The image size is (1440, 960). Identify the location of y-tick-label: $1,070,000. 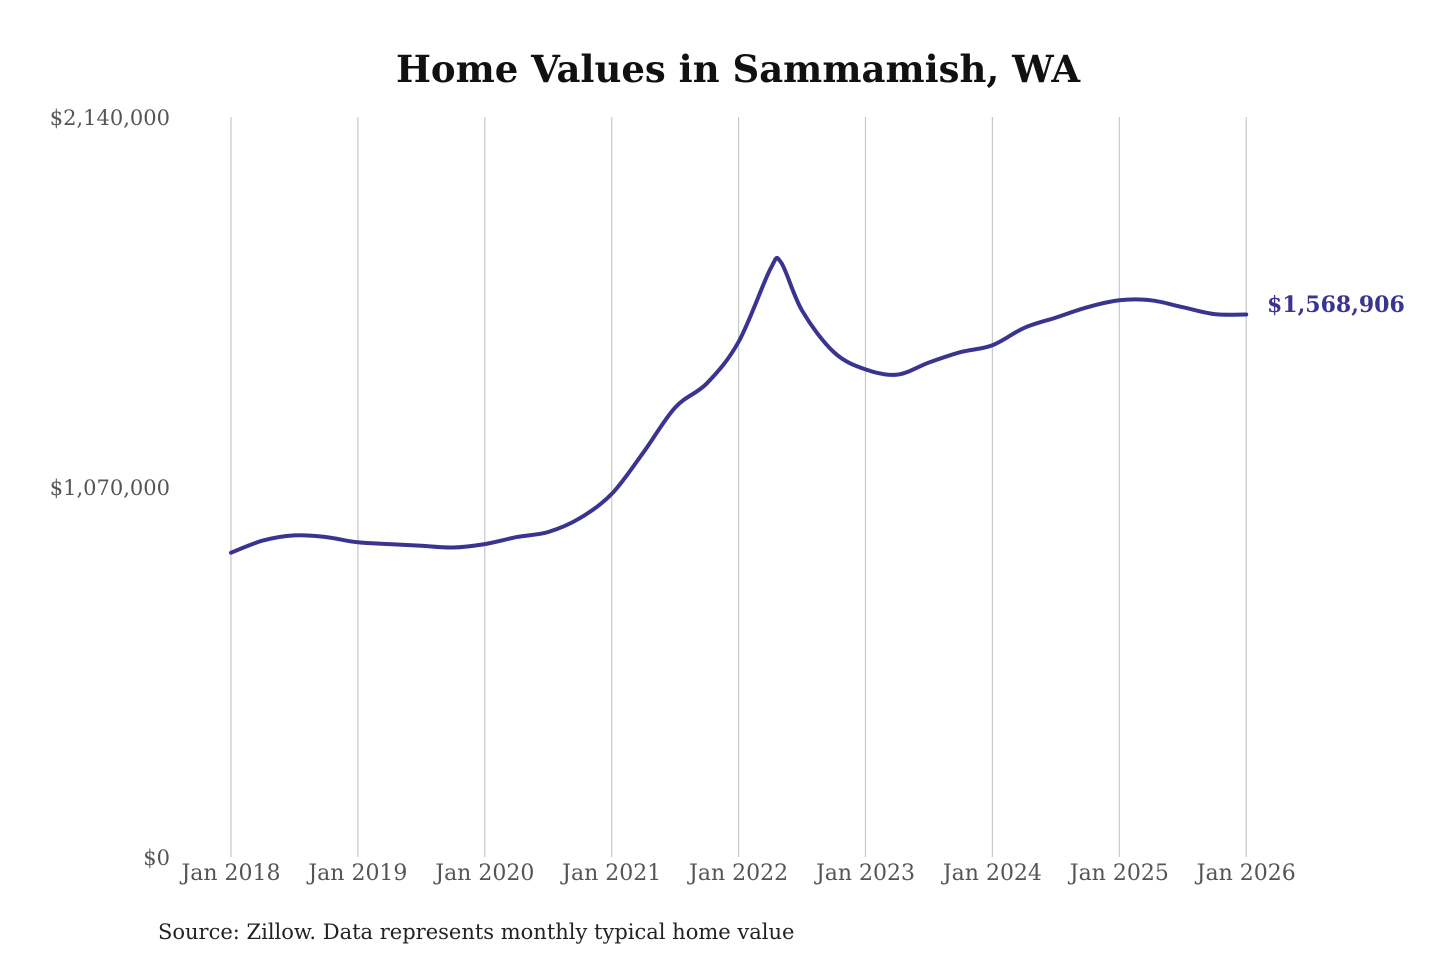
(110, 488).